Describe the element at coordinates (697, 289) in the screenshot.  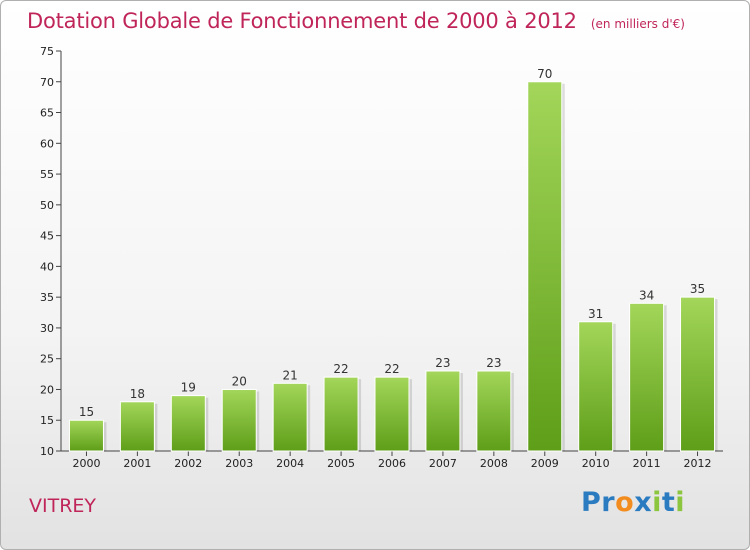
I see `data-label: 35` at that location.